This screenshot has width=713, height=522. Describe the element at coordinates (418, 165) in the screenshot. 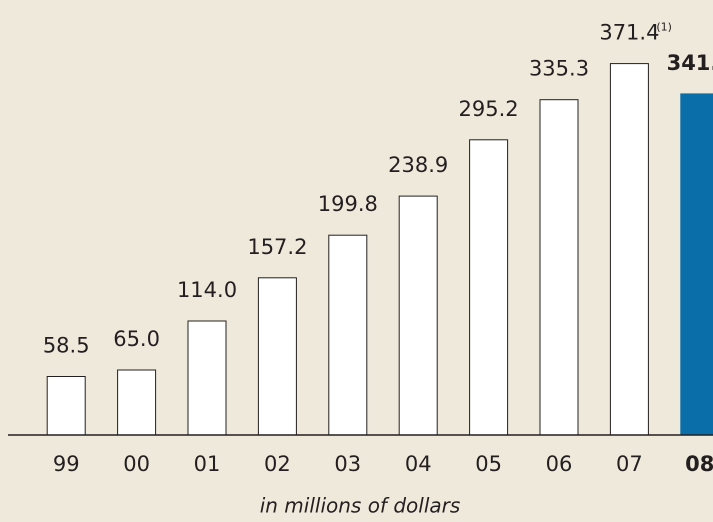

I see `value-label: 238.9` at that location.